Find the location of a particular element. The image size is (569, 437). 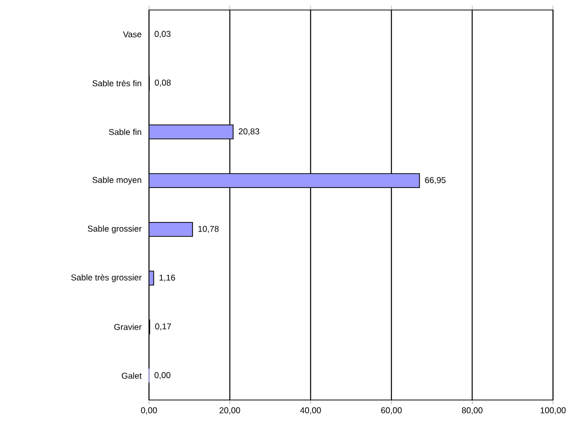

x-tick-label: 40,00 is located at coordinates (310, 410).